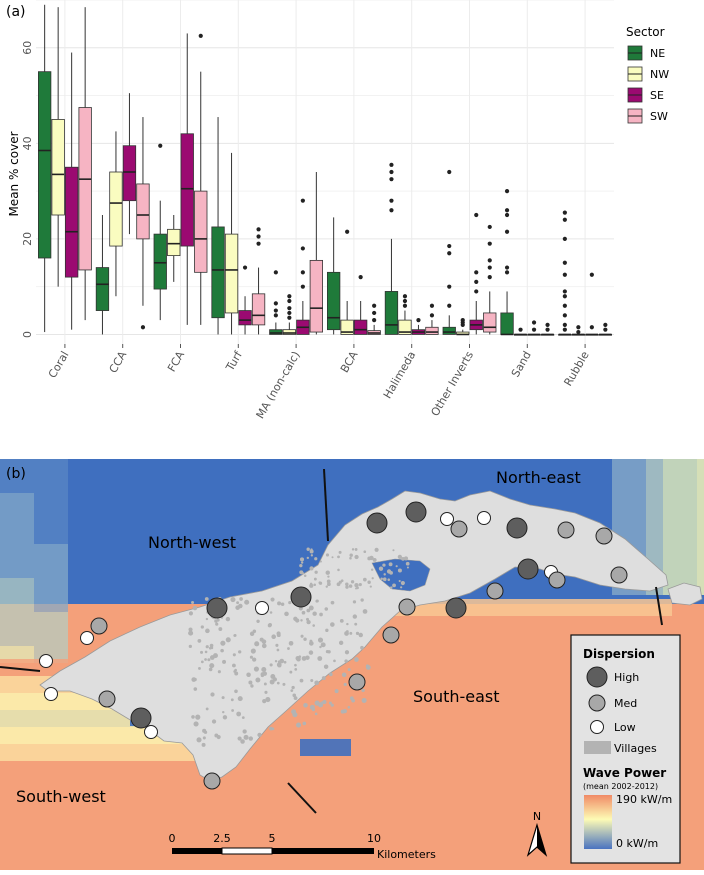 The image size is (704, 875). I want to click on survey-site-med, so click(619, 575).